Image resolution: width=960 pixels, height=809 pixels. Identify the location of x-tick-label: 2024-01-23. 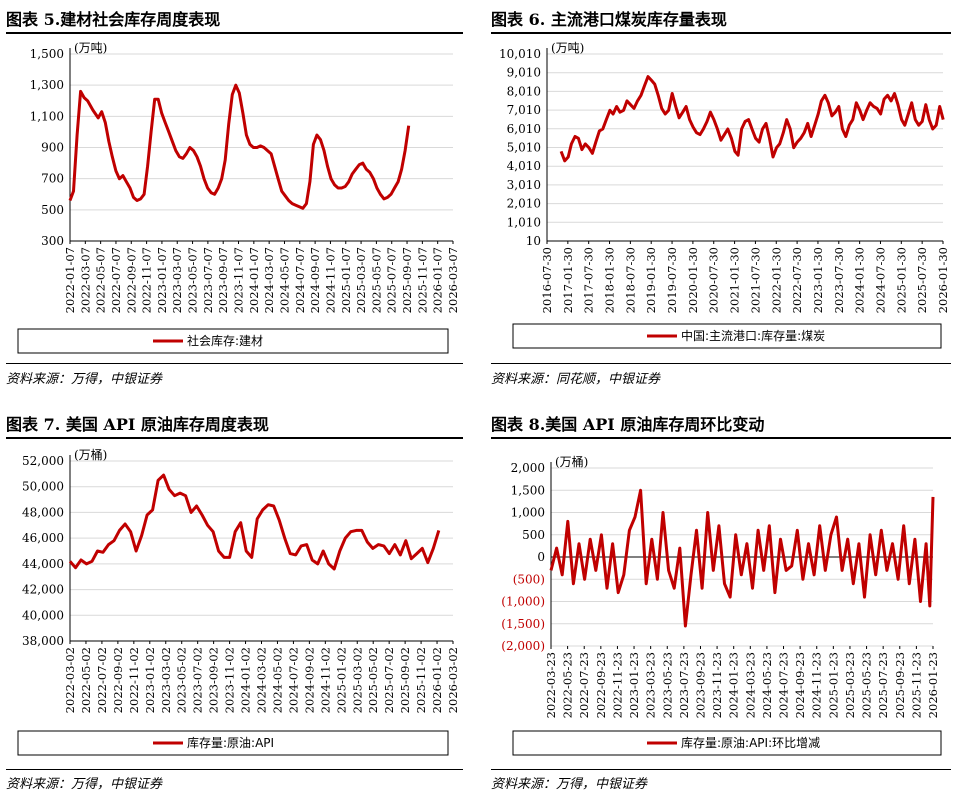
(734, 685).